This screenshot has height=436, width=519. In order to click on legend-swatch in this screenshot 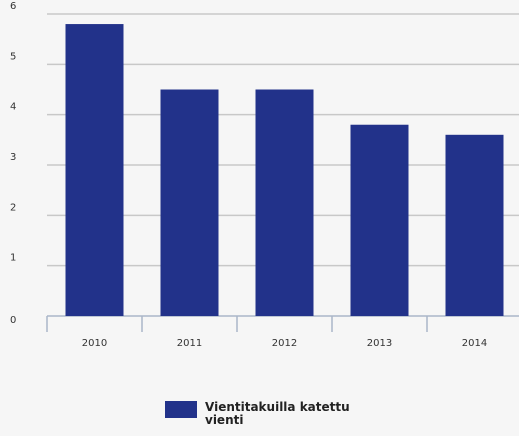, I will do `click(181, 409)`.